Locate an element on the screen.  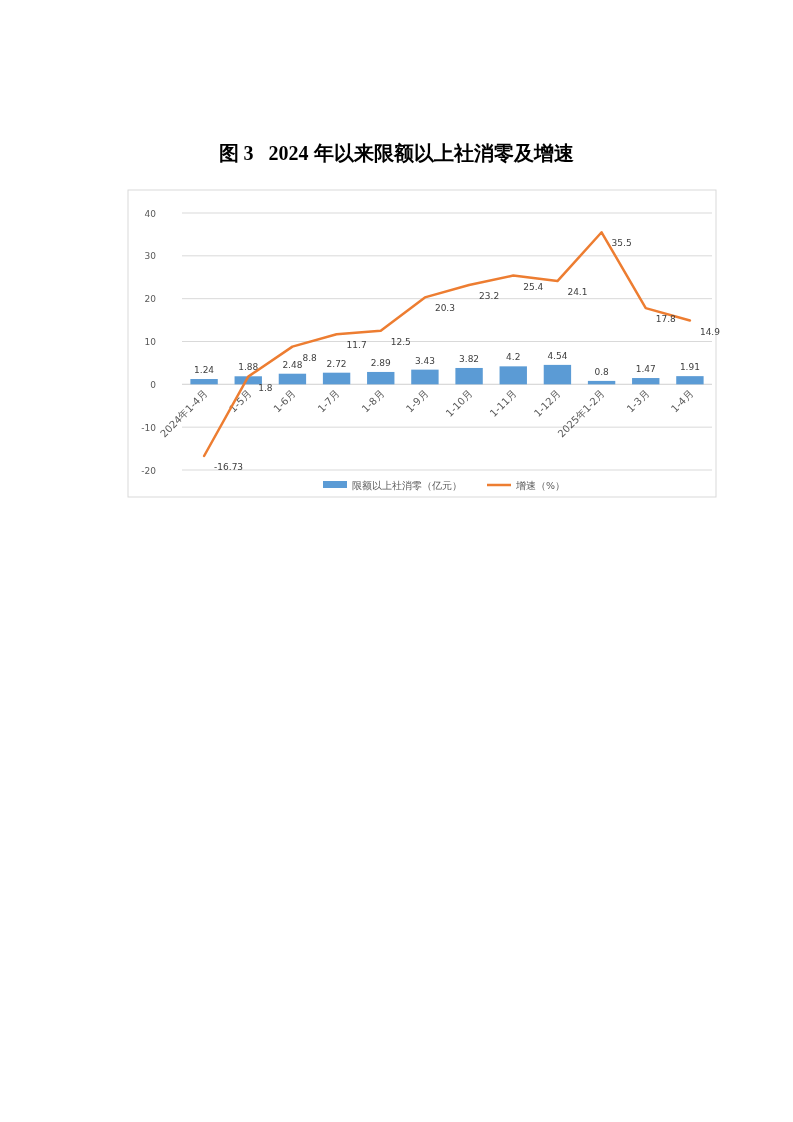
data-label: 25.4 is located at coordinates (533, 286).